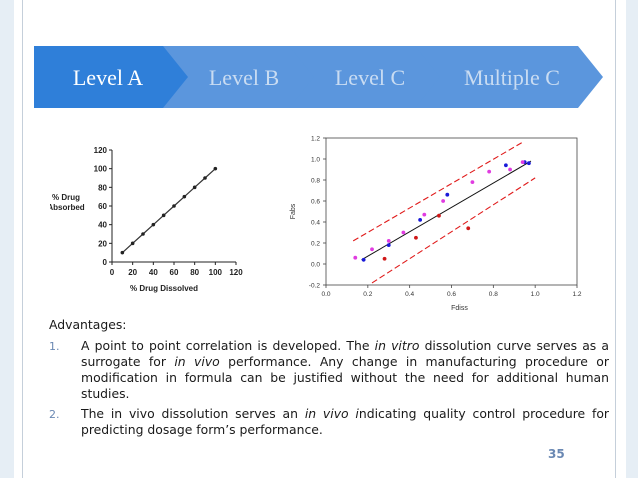 This screenshot has height=478, width=638. What do you see at coordinates (512, 77) in the screenshot?
I see `tab-multiple-c-label: Multiple C` at bounding box center [512, 77].